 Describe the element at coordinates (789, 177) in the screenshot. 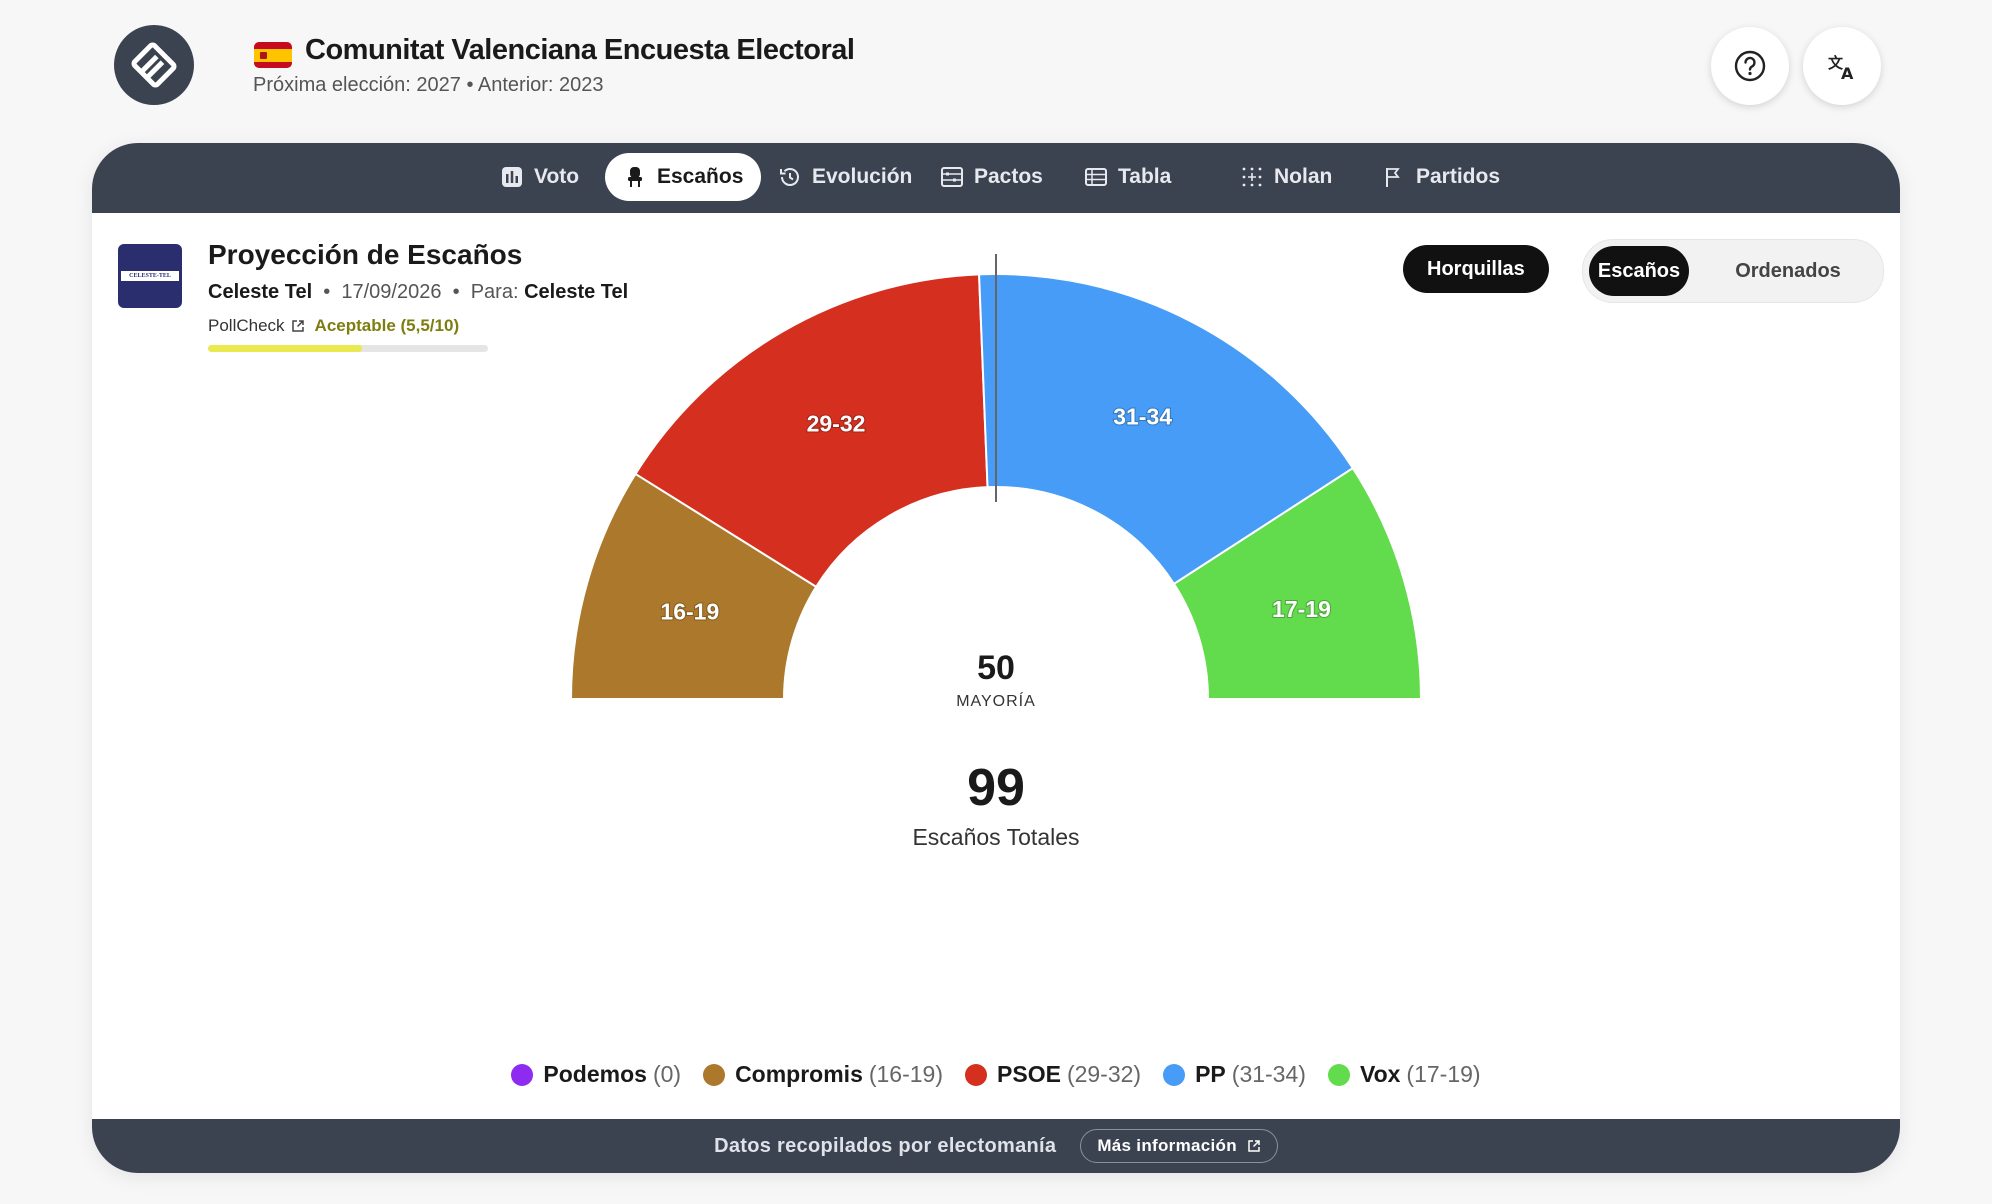

I see `history-icon` at that location.